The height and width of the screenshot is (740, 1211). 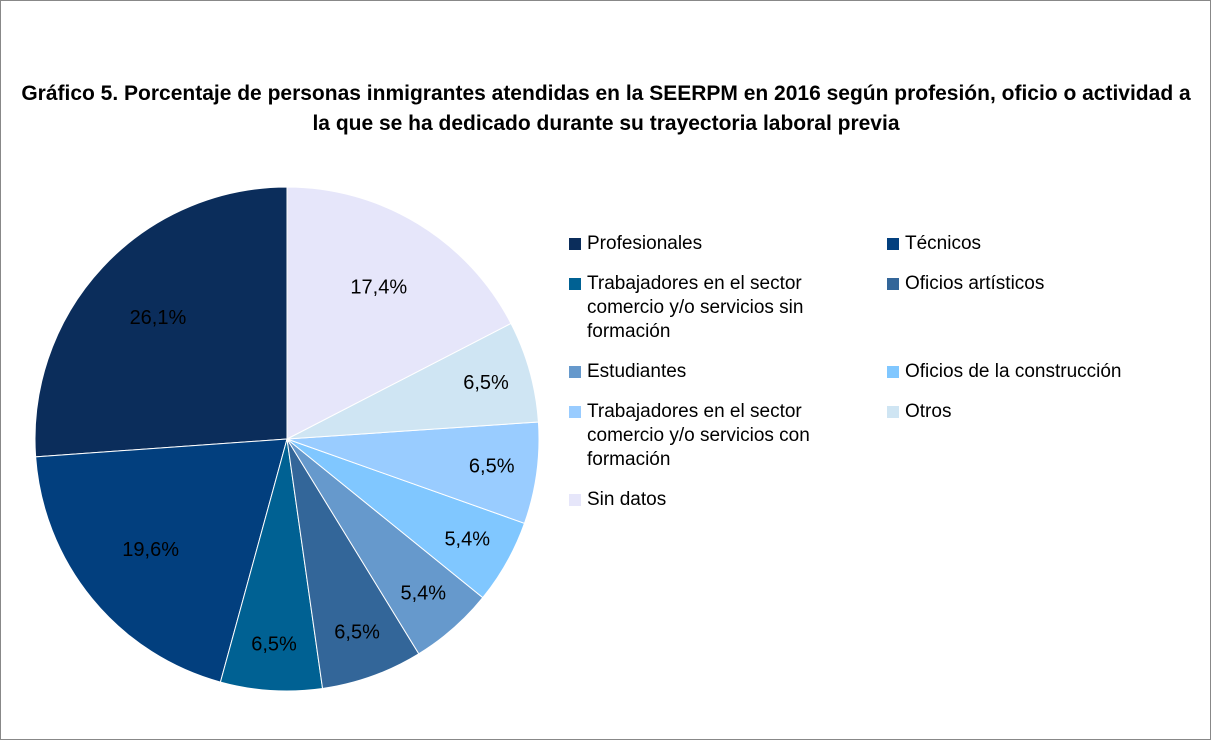 What do you see at coordinates (637, 371) in the screenshot?
I see `legend-label: Estudiantes` at bounding box center [637, 371].